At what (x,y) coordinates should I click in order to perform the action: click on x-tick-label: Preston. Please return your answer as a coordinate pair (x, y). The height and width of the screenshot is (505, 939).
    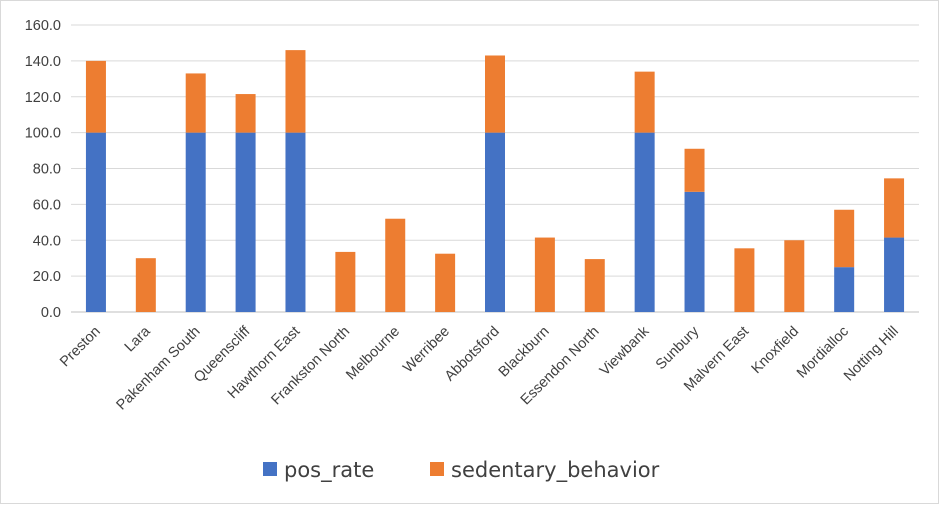
    Looking at the image, I should click on (80, 347).